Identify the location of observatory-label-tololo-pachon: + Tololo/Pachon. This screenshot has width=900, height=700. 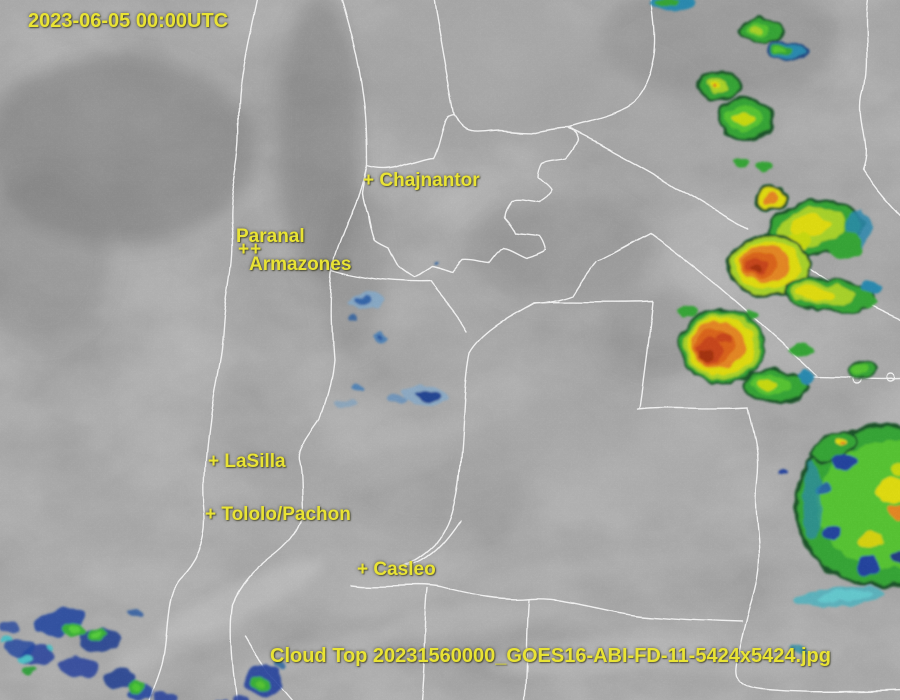
(278, 514).